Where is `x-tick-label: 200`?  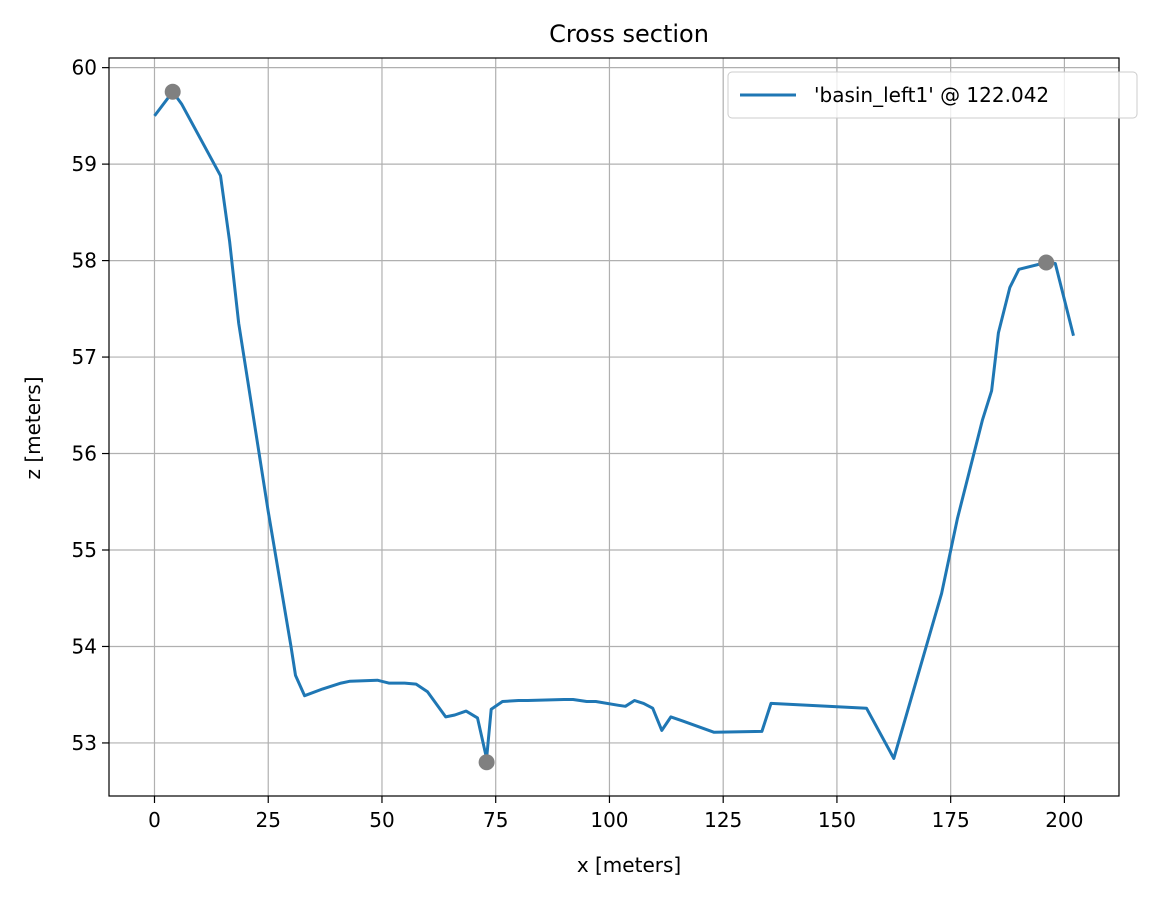 x-tick-label: 200 is located at coordinates (1064, 820).